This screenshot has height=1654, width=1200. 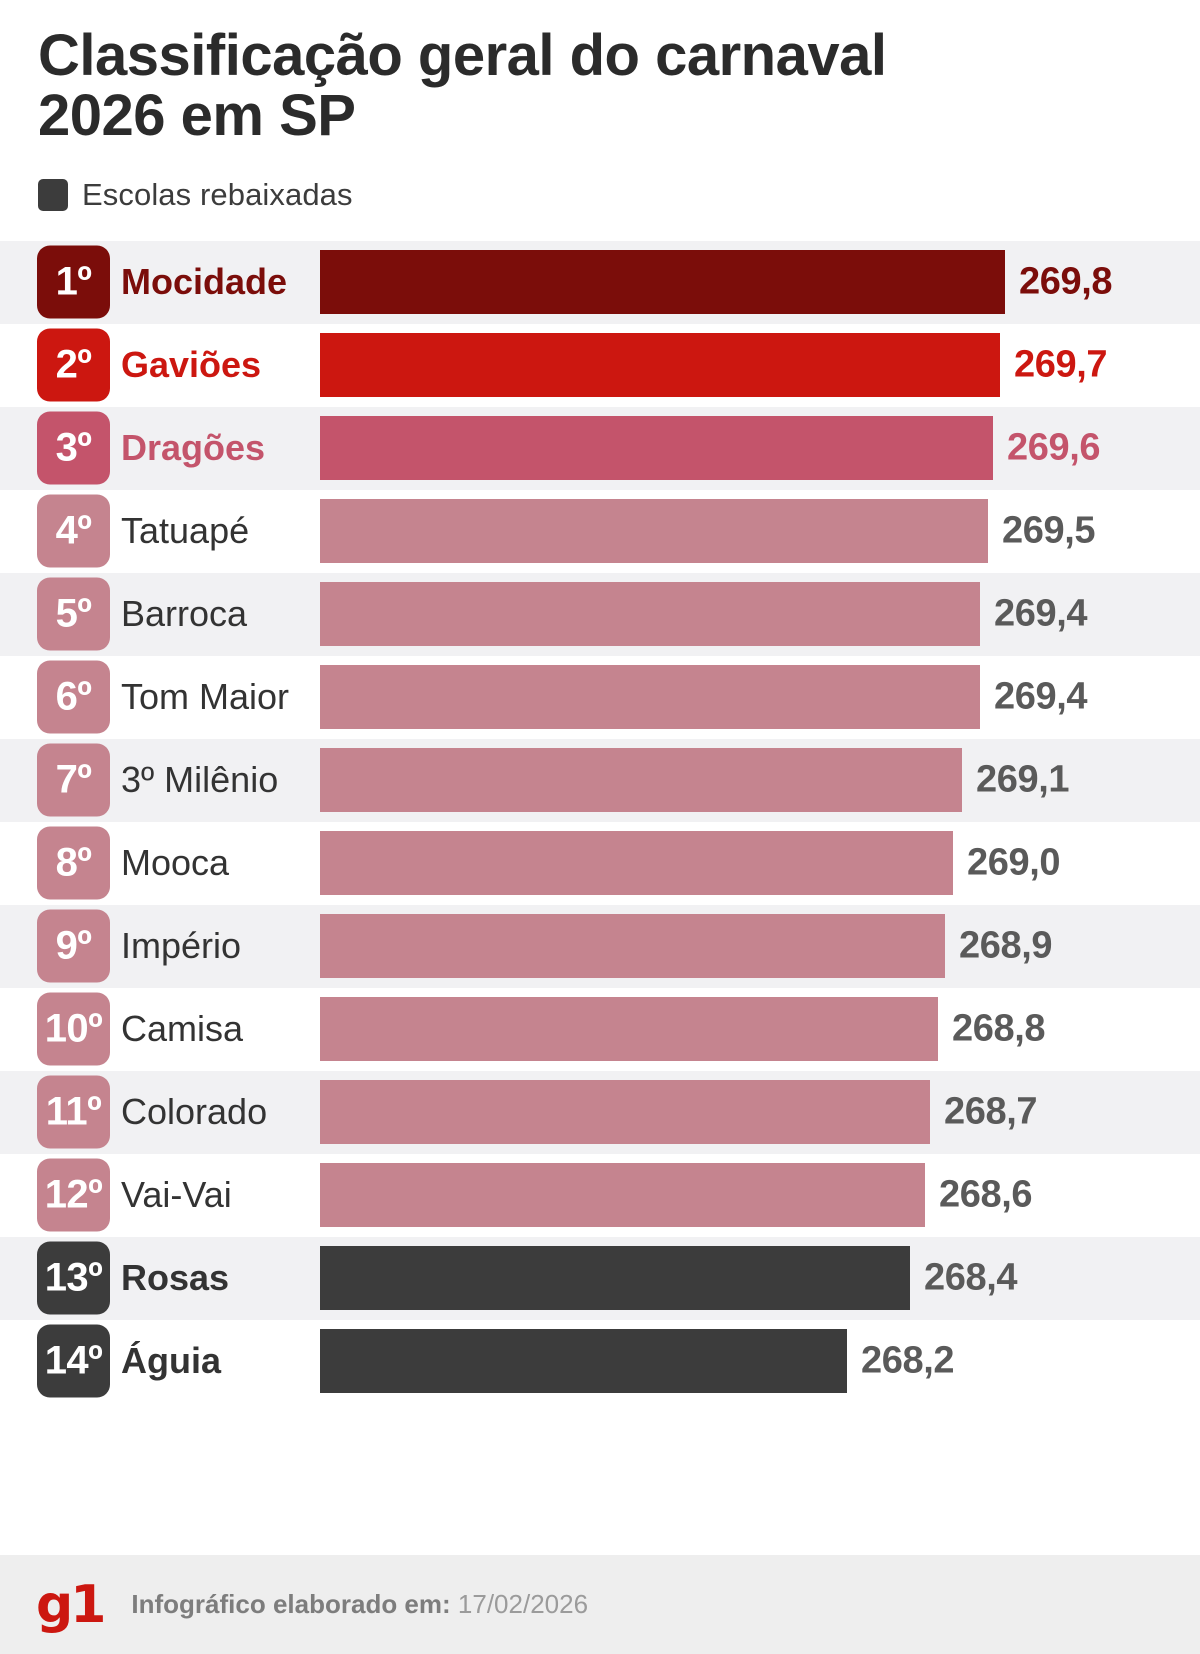 I want to click on score-value: 269,0, so click(x=1014, y=862).